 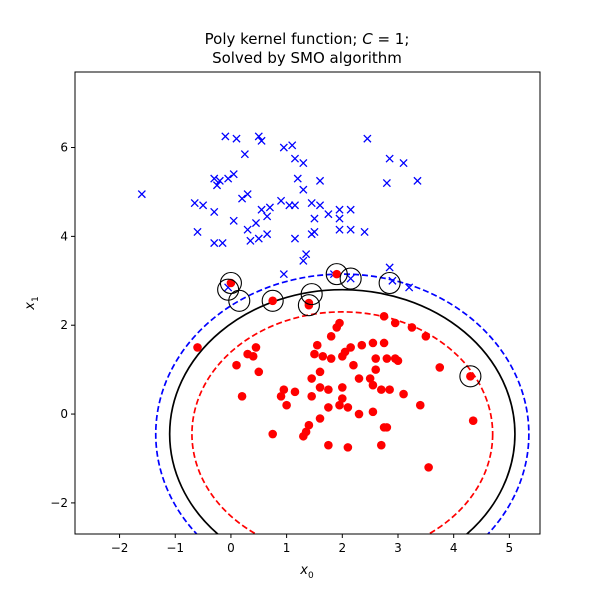 What do you see at coordinates (59, 503) in the screenshot?
I see `y-tick-label: −2` at bounding box center [59, 503].